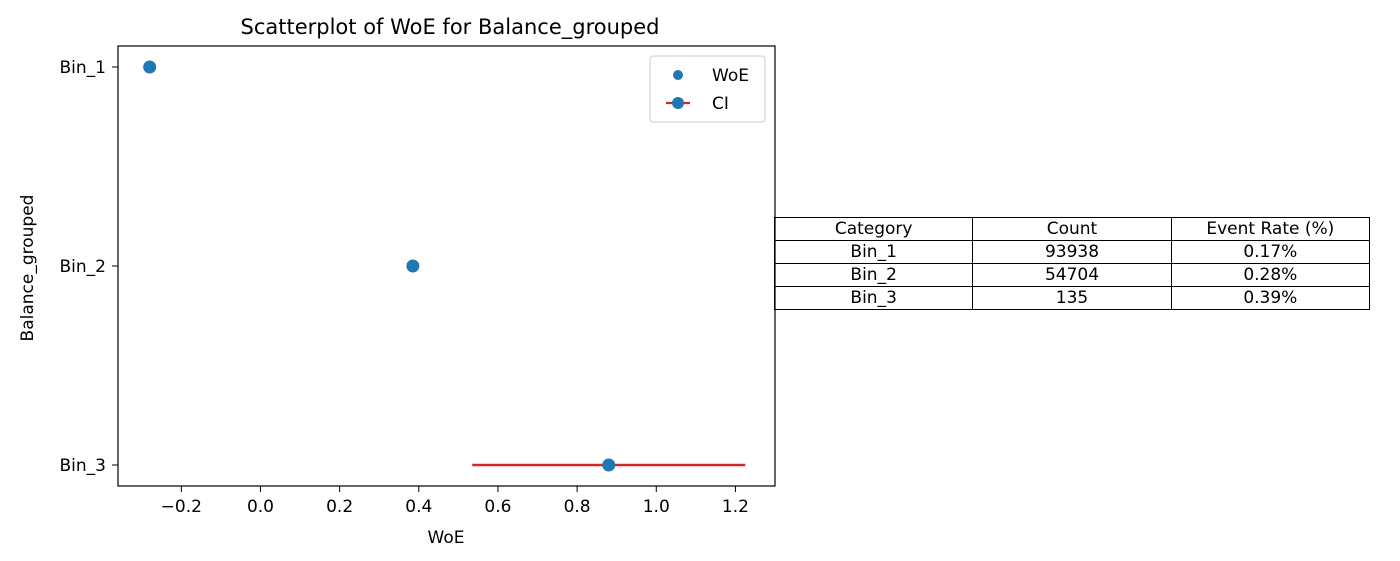 This screenshot has width=1400, height=561. I want to click on legend-woe-marker, so click(678, 75).